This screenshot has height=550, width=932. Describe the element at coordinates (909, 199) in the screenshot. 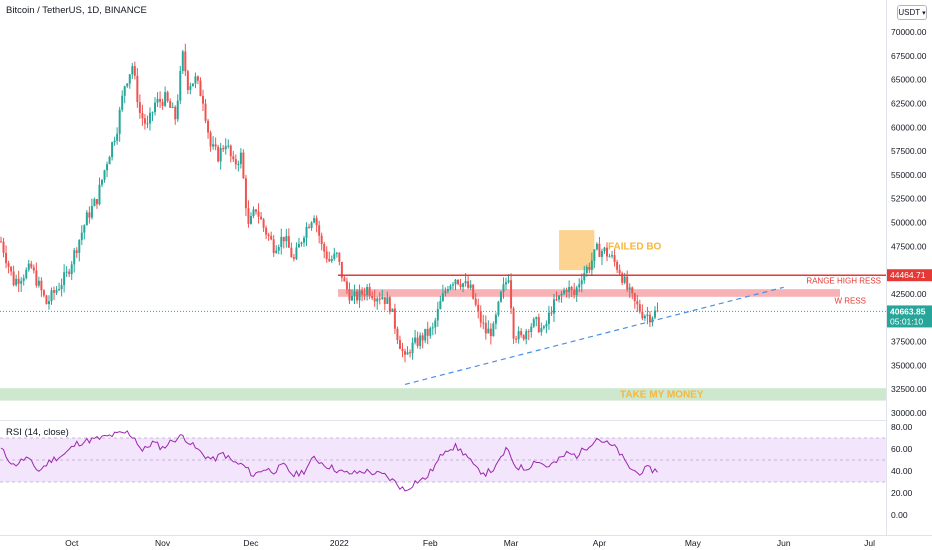

I see `price-tick-label: 52500.00` at that location.